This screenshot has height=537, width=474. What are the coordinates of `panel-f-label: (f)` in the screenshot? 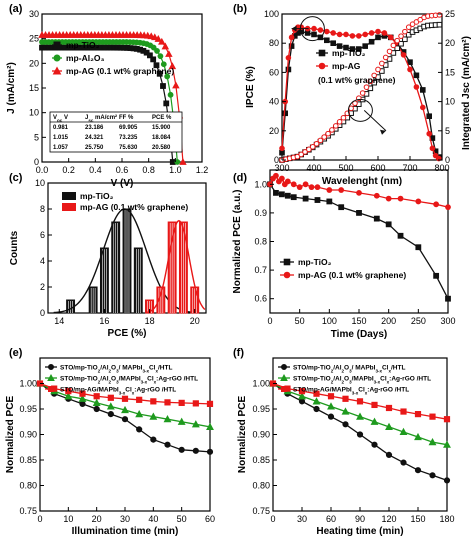 It's located at (238, 353).